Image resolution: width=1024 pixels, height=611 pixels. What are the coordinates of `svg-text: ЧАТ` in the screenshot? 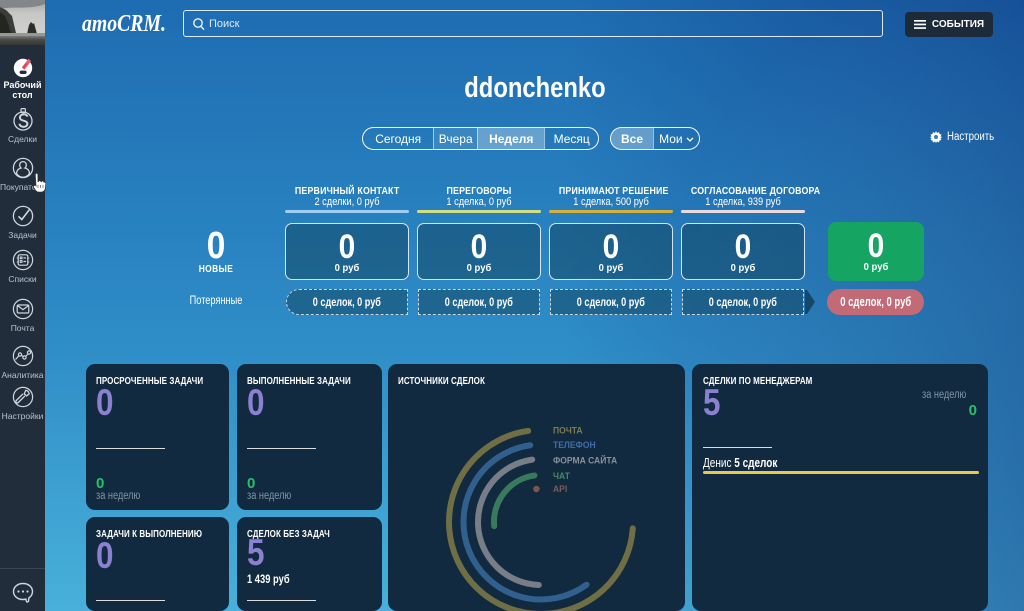 It's located at (561, 476).